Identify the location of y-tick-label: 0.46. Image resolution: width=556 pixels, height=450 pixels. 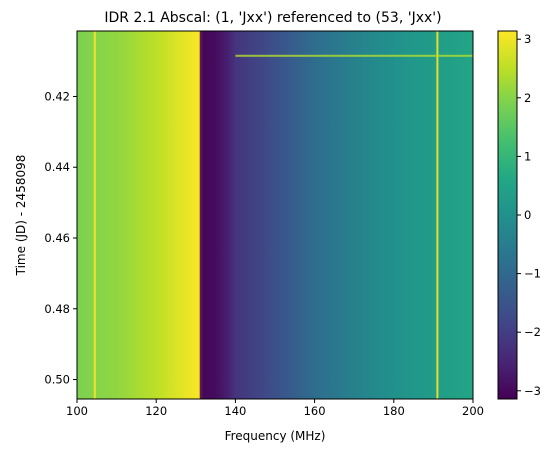
(57, 238).